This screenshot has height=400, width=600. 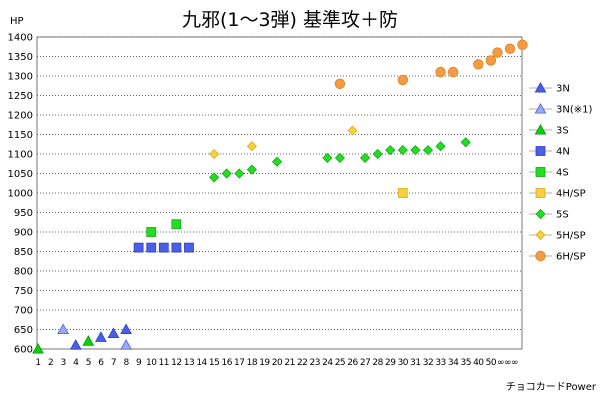 What do you see at coordinates (551, 387) in the screenshot?
I see `x-axis-label: チョコカードPower` at bounding box center [551, 387].